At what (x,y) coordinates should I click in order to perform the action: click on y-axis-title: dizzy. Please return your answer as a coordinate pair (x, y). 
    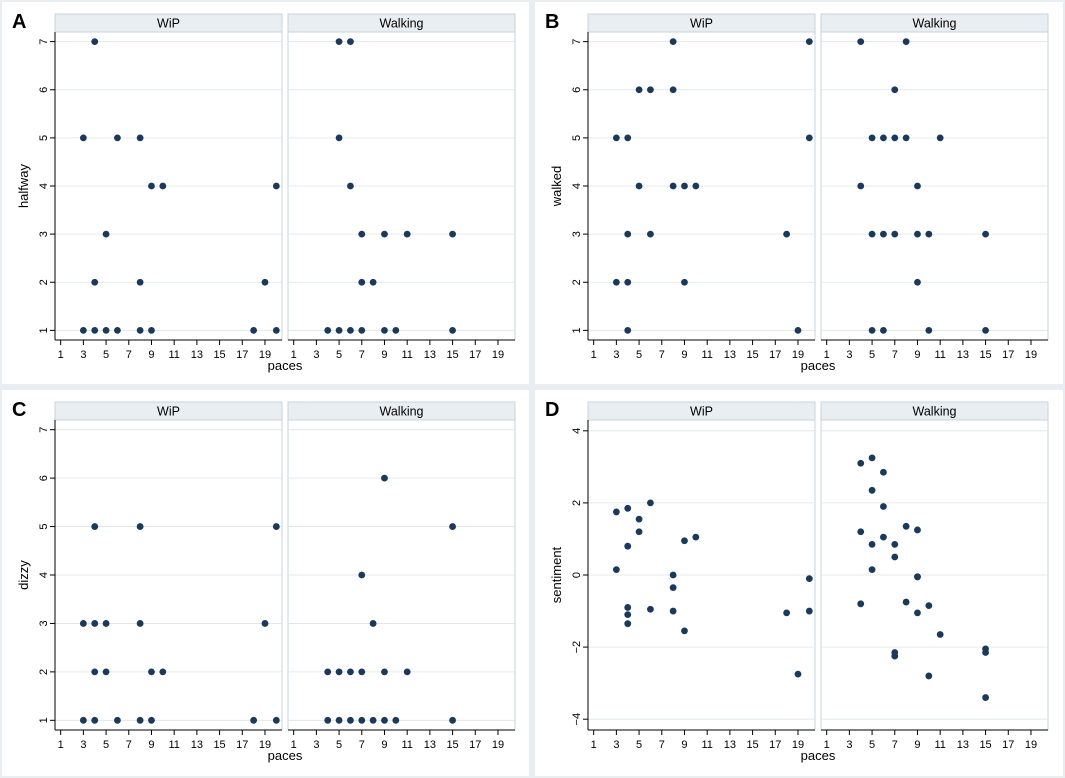
    Looking at the image, I should click on (23, 575).